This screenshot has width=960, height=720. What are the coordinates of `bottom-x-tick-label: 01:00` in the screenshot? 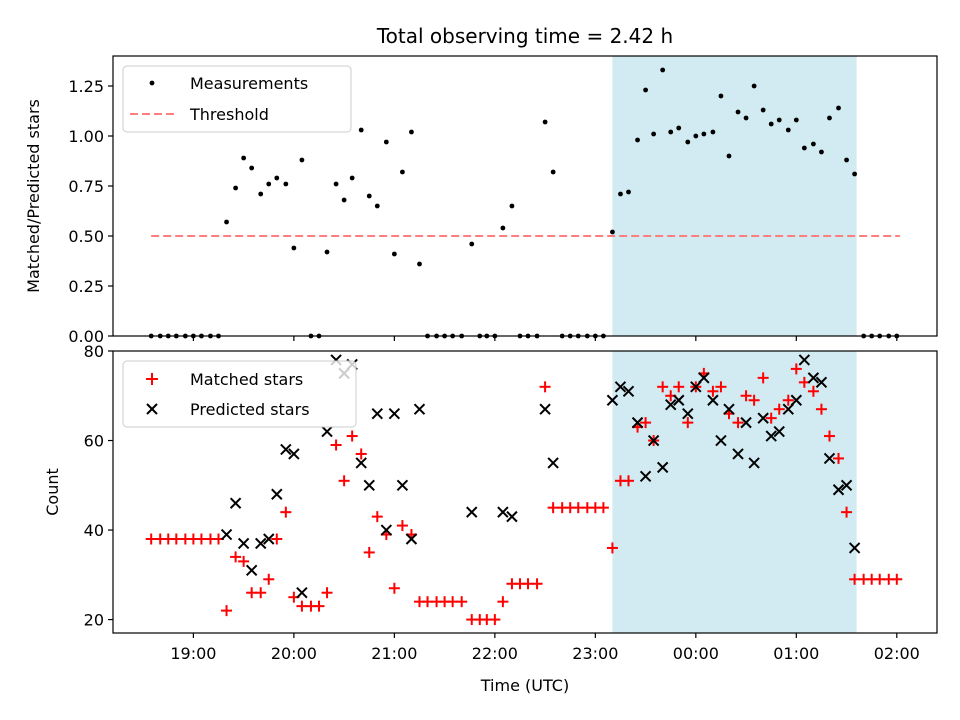 It's located at (796, 653).